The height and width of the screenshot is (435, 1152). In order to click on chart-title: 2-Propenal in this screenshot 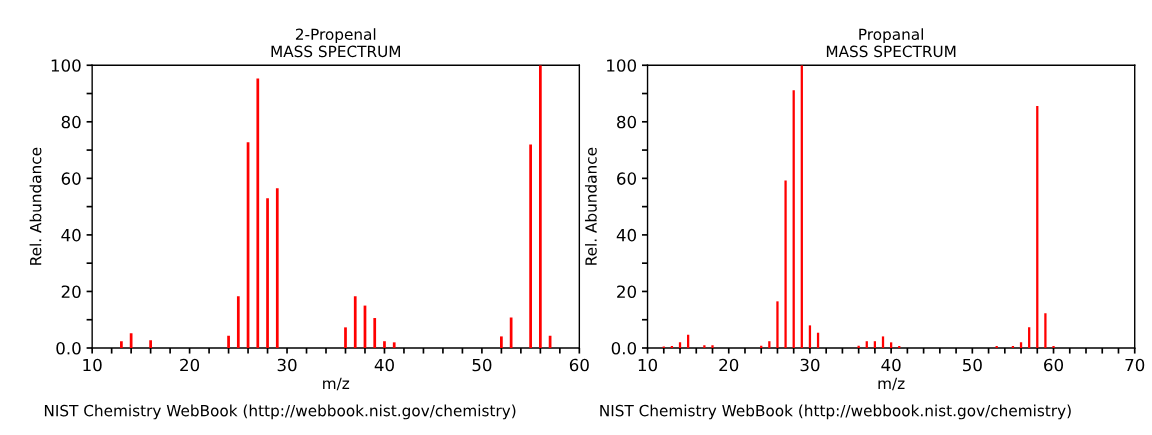, I will do `click(335, 35)`.